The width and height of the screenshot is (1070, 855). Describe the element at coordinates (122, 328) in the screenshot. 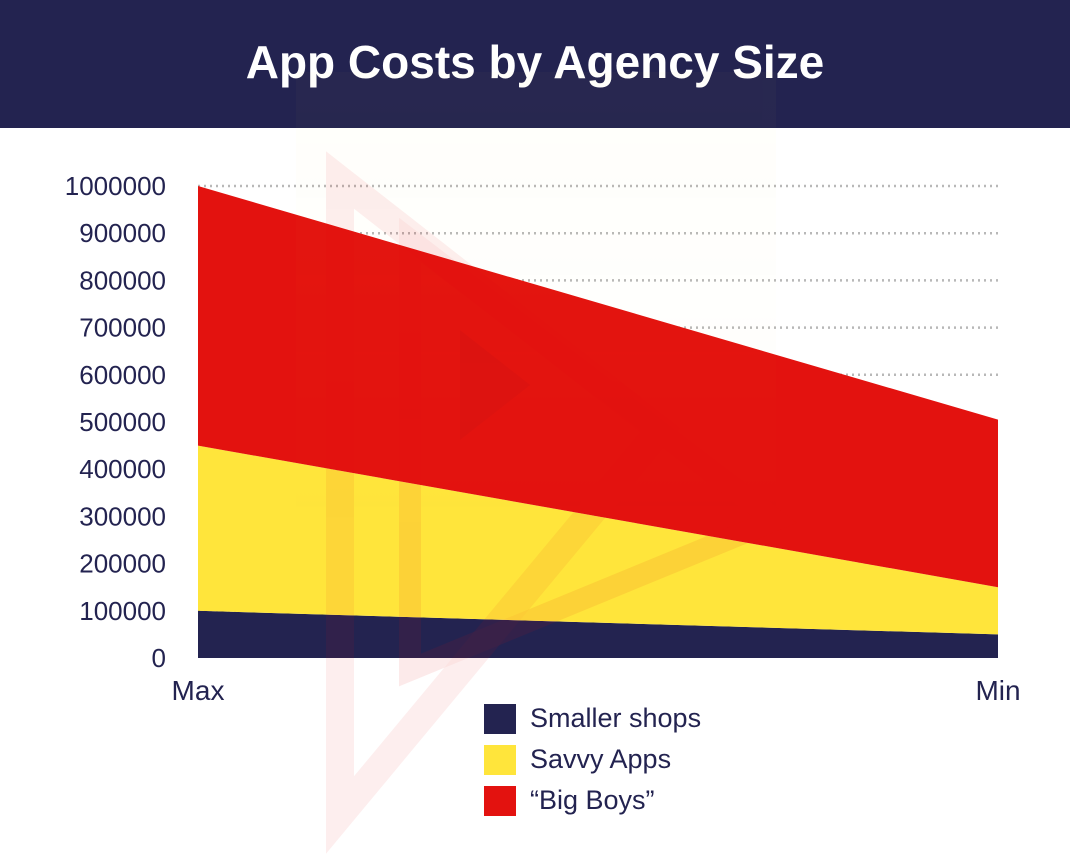

I see `y-tick-label: 700000` at that location.